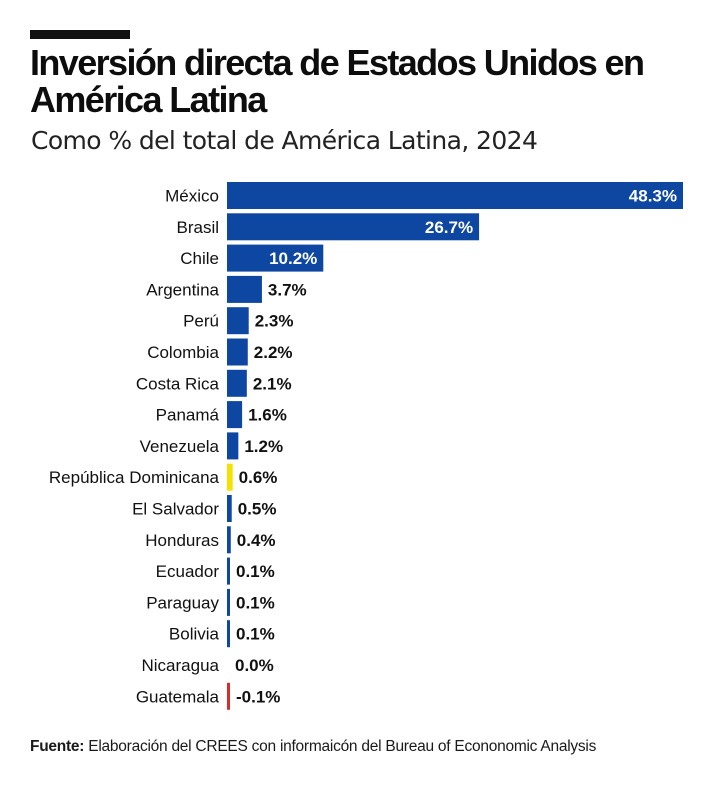  I want to click on bar-peru, so click(238, 321).